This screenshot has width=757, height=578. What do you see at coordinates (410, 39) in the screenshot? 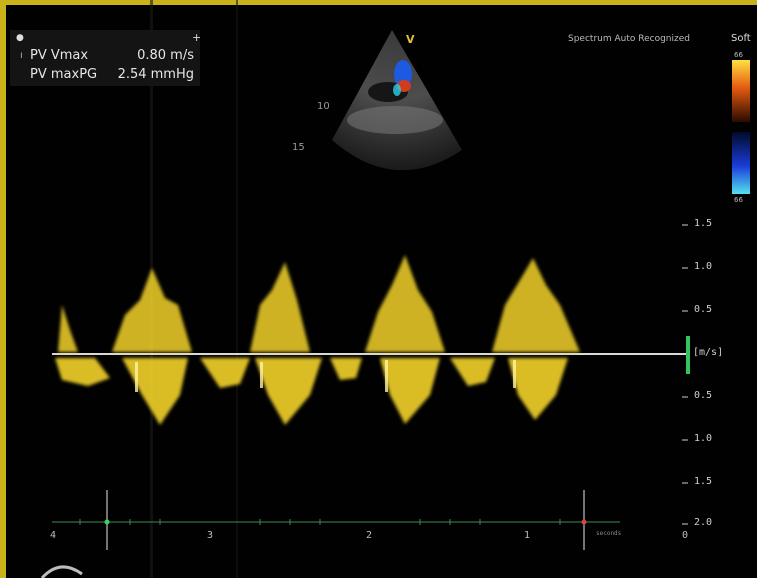
I see `probe-marker-label: V` at bounding box center [410, 39].